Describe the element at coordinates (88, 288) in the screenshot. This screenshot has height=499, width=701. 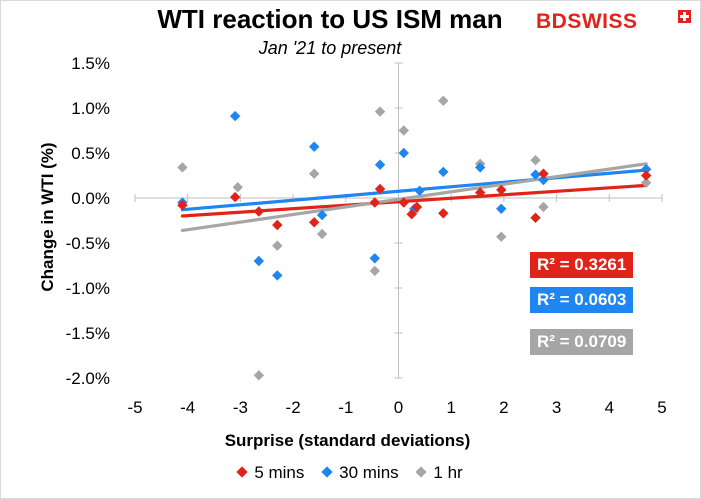
I see `y-tick-label: -1.0%` at that location.